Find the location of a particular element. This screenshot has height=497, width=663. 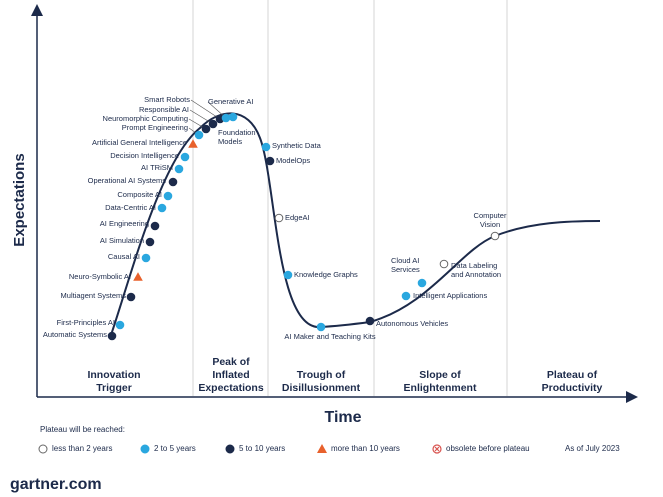

node-label: Generative AI is located at coordinates (230, 101).